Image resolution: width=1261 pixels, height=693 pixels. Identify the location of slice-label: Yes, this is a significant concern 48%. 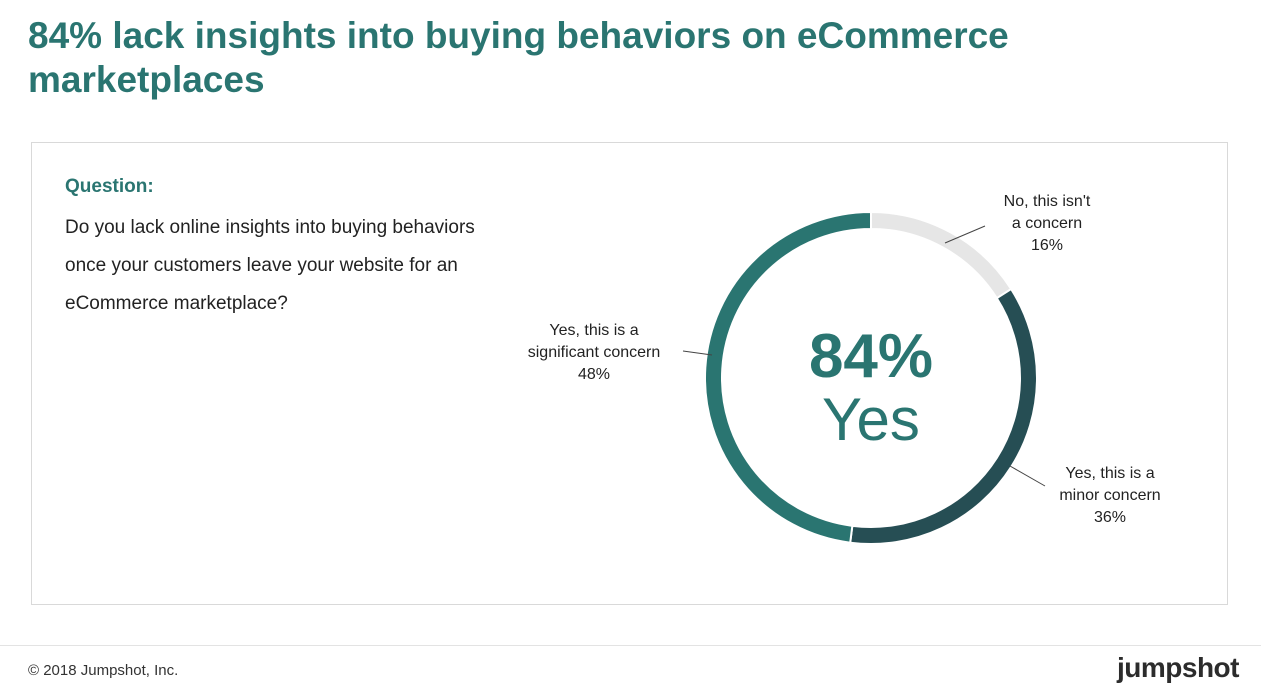
(594, 352).